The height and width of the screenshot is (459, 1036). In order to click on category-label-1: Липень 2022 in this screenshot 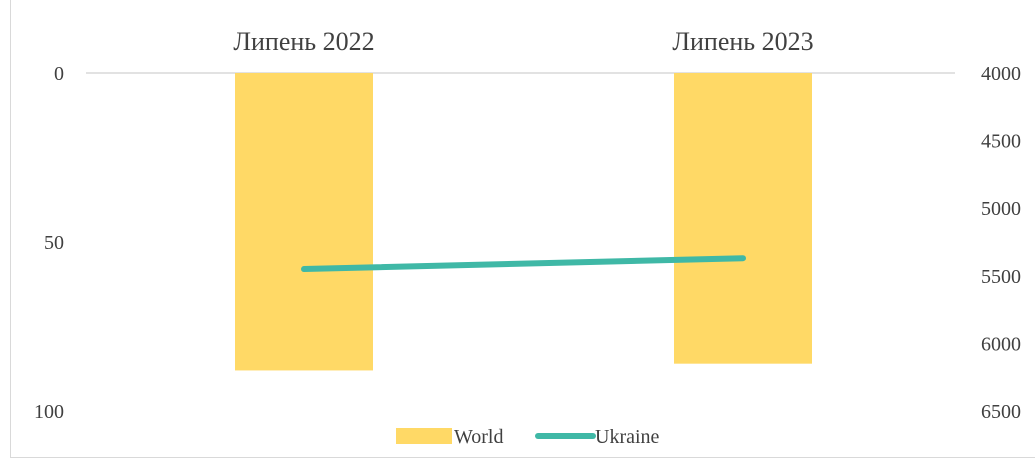, I will do `click(303, 41)`.